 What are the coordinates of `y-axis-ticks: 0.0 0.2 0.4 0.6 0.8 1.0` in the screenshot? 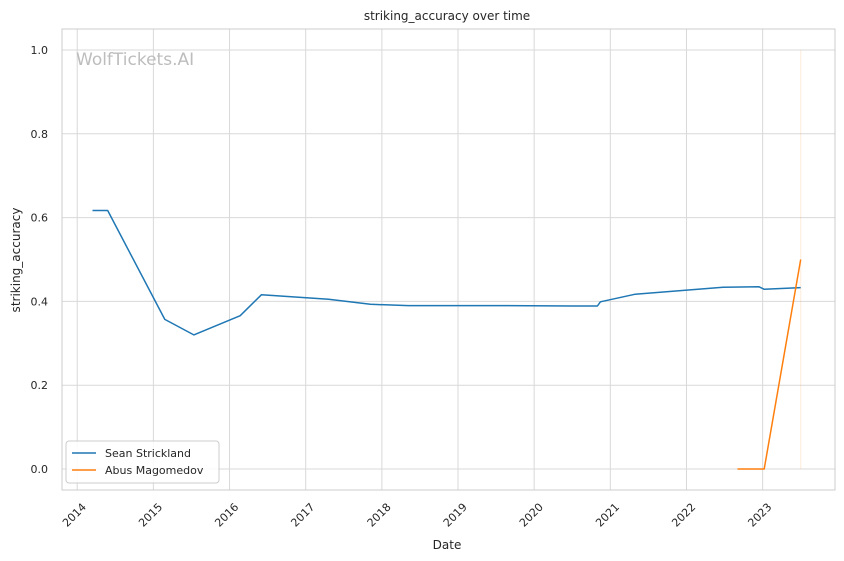 It's located at (40, 260).